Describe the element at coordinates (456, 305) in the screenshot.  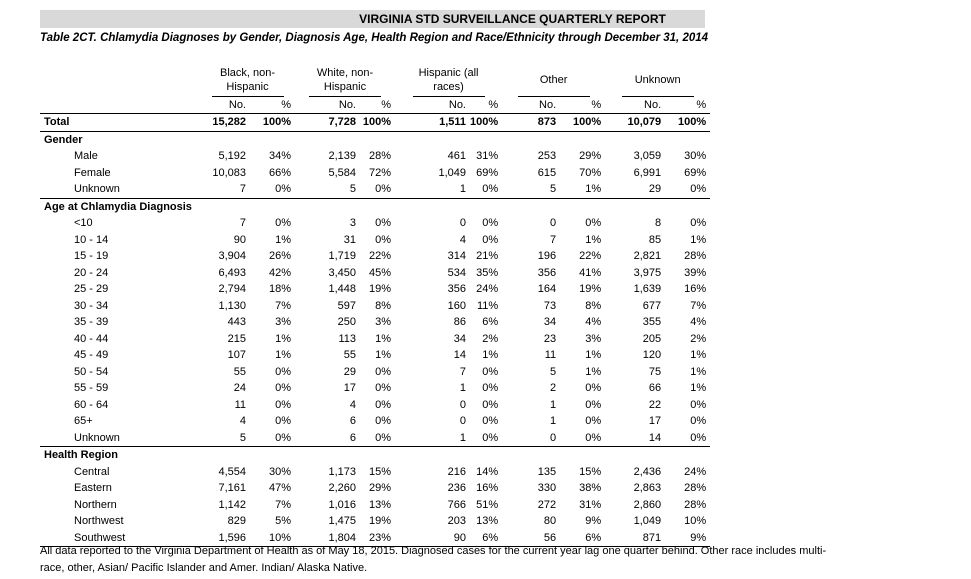
I see `cell: 160` at that location.